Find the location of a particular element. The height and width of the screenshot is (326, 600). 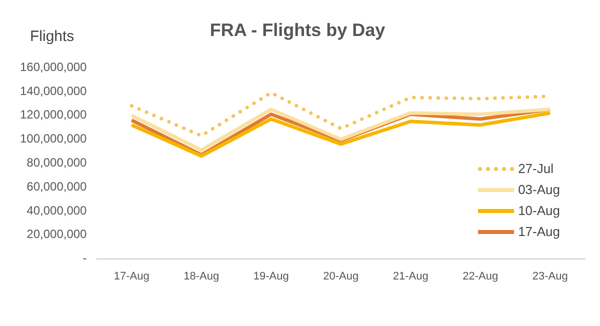

y-tick-label: - is located at coordinates (84, 258).